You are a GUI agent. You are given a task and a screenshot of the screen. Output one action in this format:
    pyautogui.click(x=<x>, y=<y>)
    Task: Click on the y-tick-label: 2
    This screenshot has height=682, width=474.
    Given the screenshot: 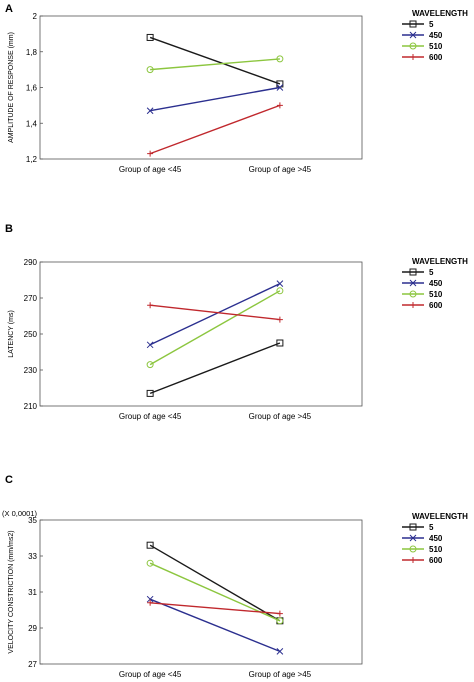 What is the action you would take?
    pyautogui.click(x=35, y=16)
    